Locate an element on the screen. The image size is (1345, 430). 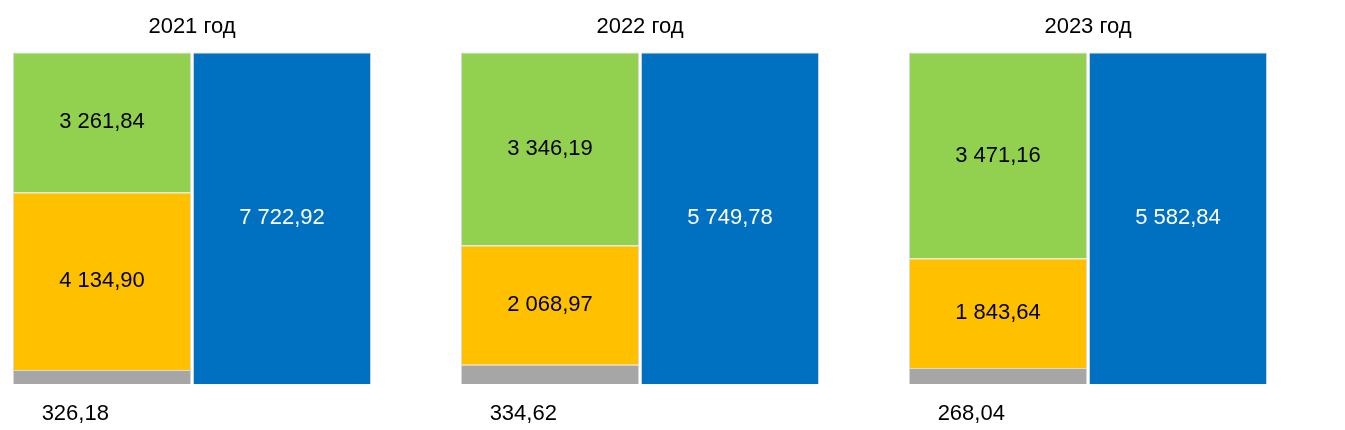
data-label: 3 346,19 is located at coordinates (550, 147).